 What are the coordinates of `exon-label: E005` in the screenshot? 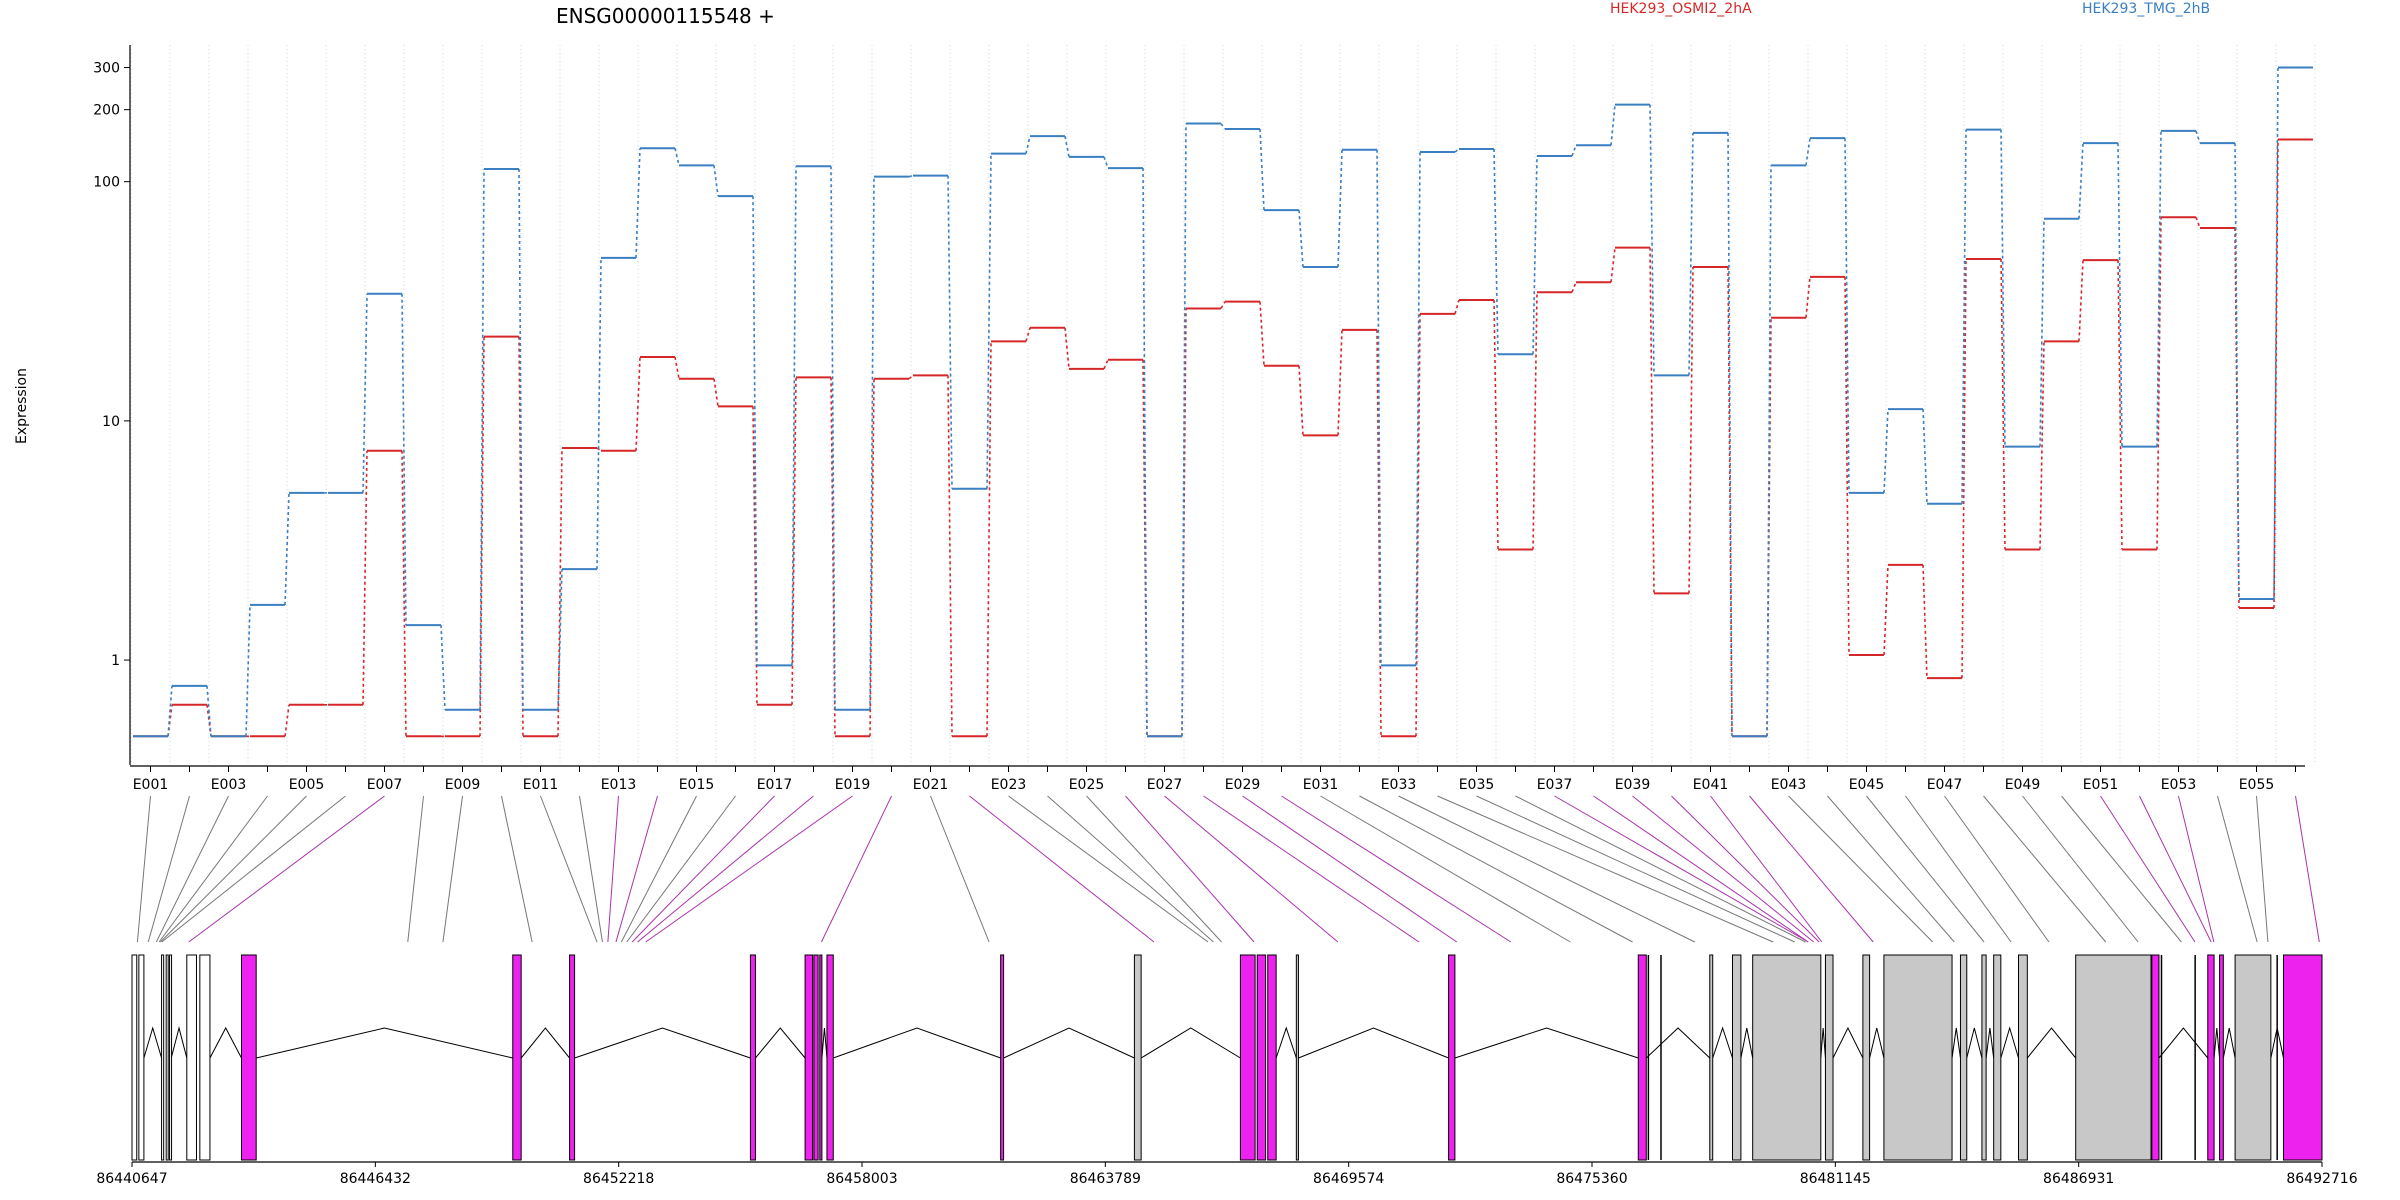 It's located at (307, 785).